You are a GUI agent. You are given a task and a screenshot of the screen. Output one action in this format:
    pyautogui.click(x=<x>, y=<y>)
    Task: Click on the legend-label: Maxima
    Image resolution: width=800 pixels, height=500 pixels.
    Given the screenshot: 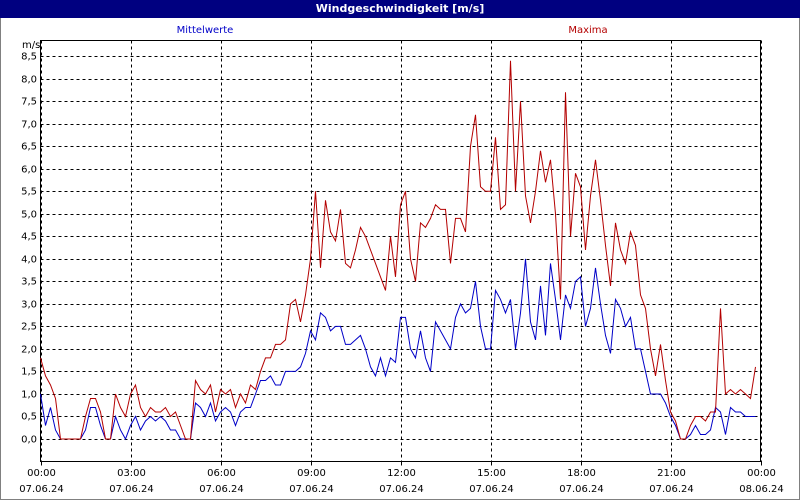 What is the action you would take?
    pyautogui.click(x=587, y=30)
    